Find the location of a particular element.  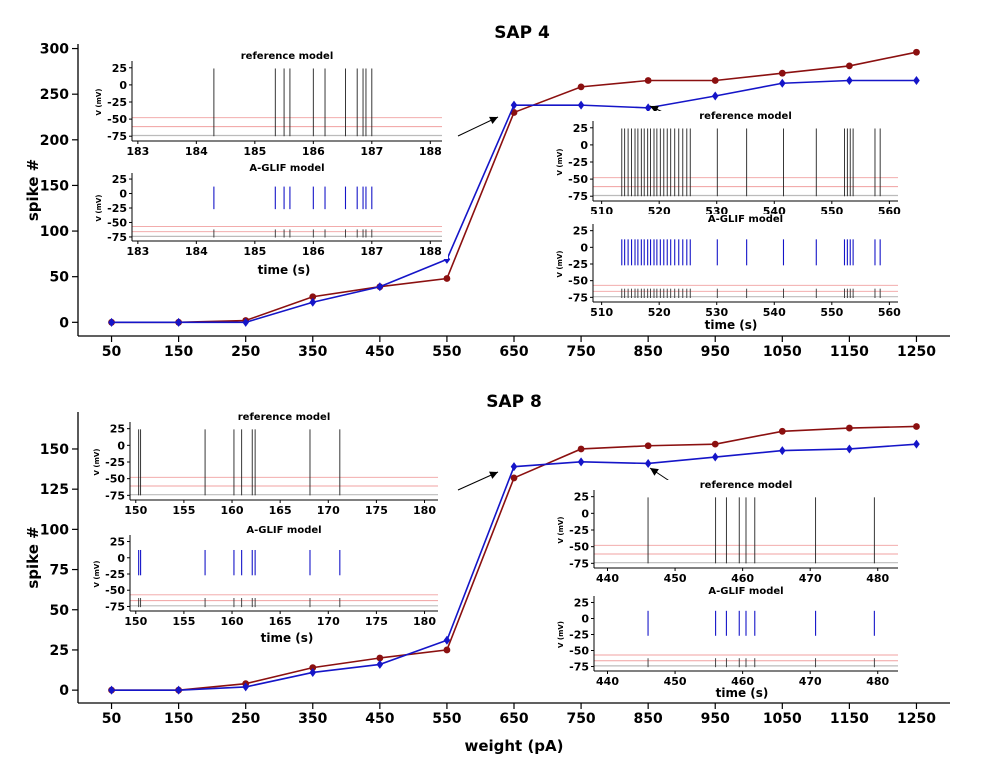

inset-x-tick-label: 175 is located at coordinates (376, 621).